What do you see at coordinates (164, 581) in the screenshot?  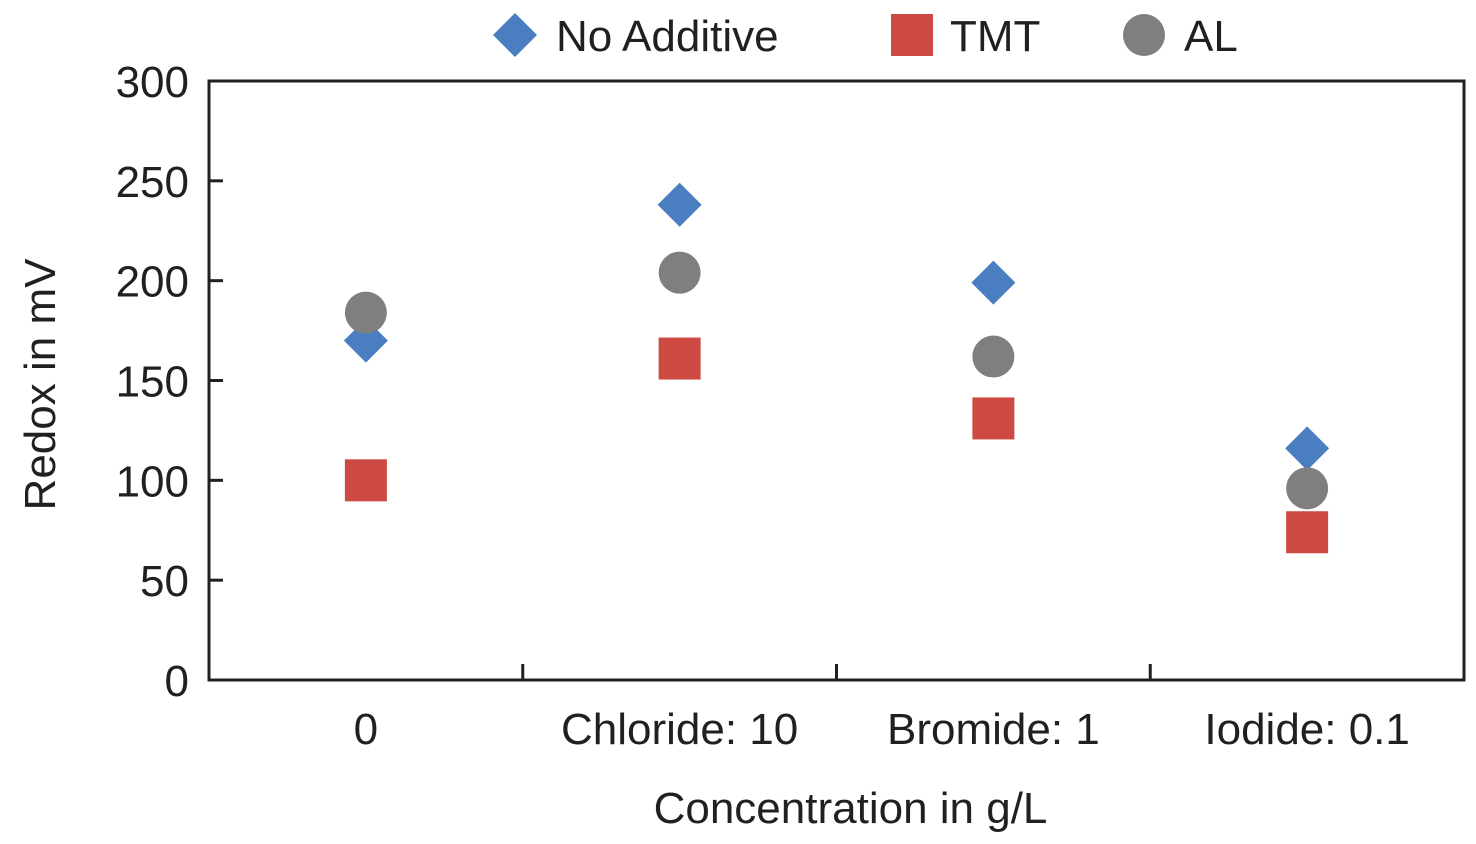 I see `y-tick-label: 50` at bounding box center [164, 581].